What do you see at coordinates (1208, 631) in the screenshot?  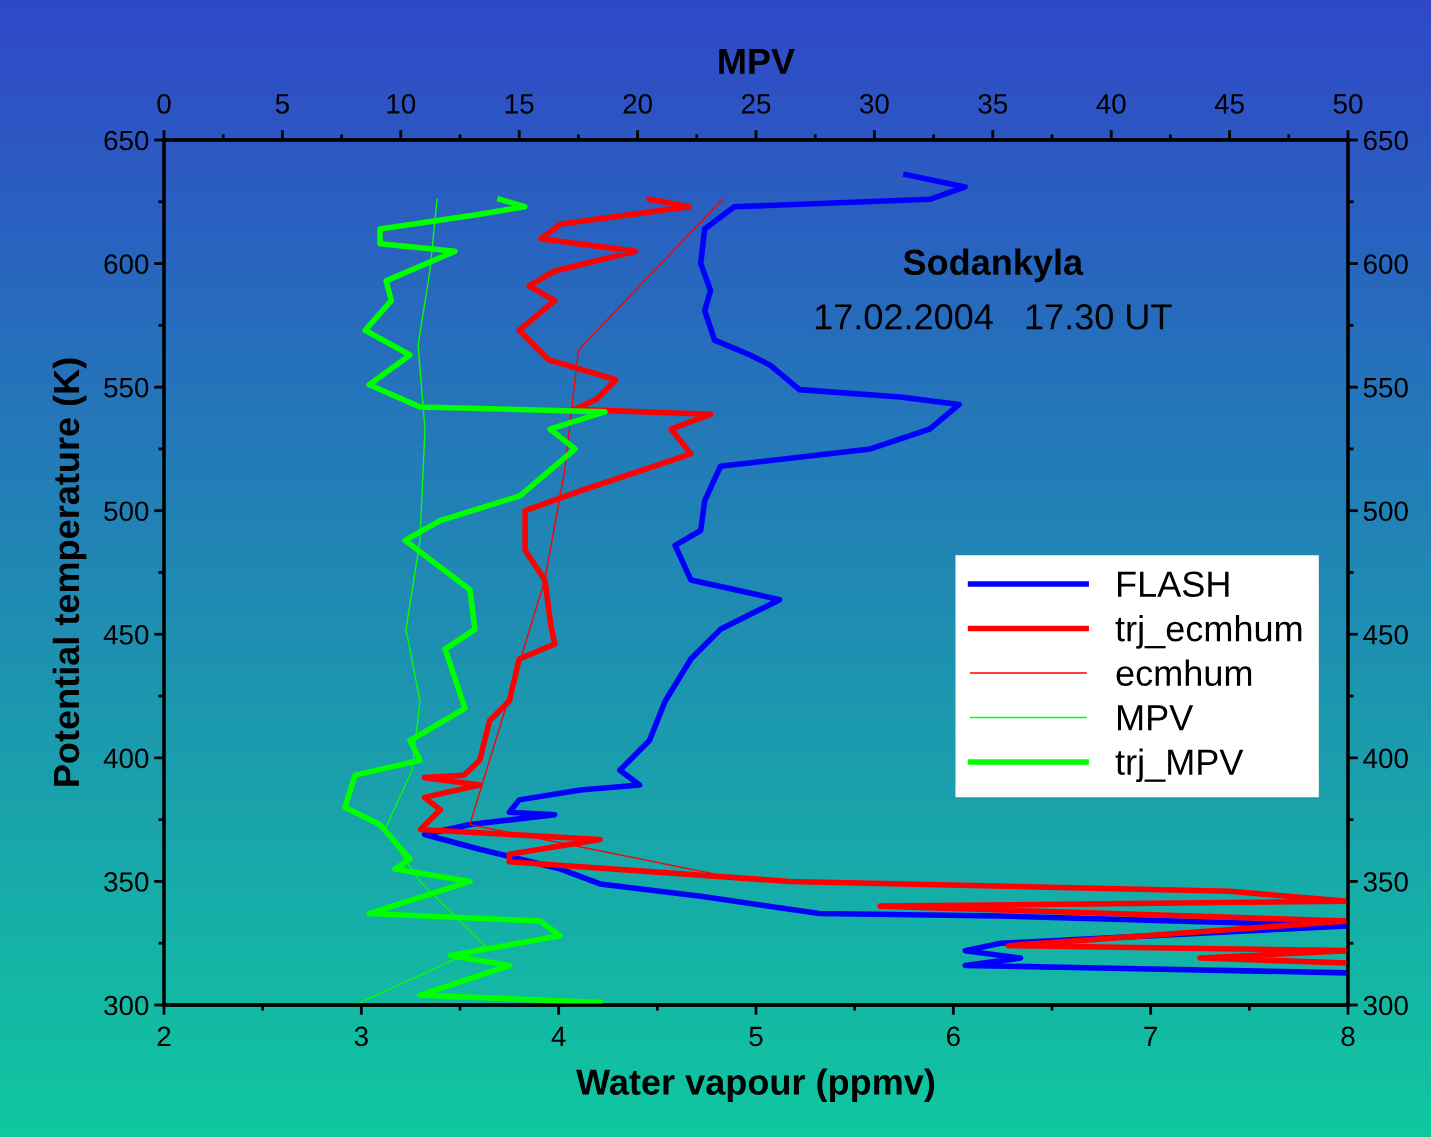 I see `legend-label: trj_ecmhum` at bounding box center [1208, 631].